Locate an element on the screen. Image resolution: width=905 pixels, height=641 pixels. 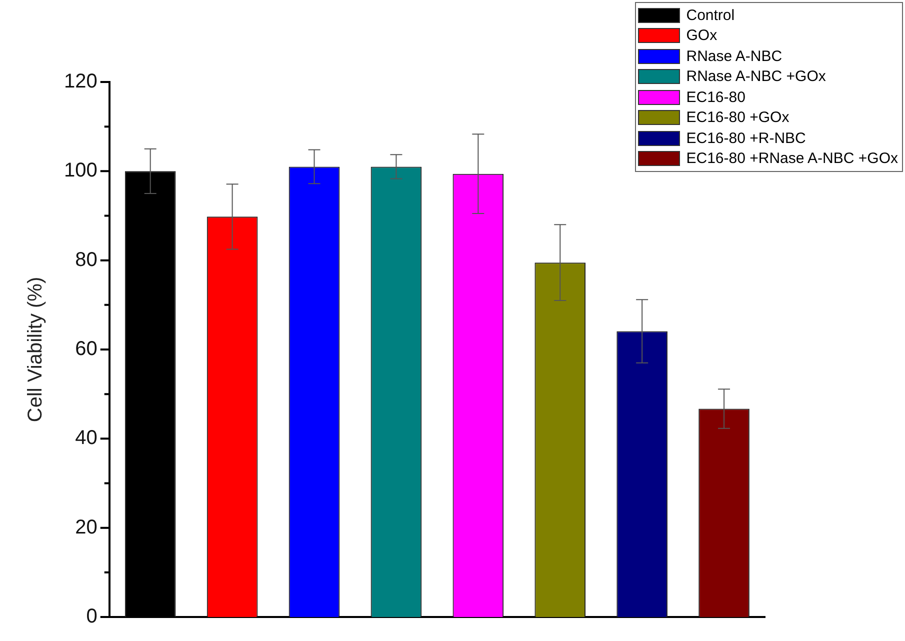
y-tick-label: 100 is located at coordinates (81, 171).